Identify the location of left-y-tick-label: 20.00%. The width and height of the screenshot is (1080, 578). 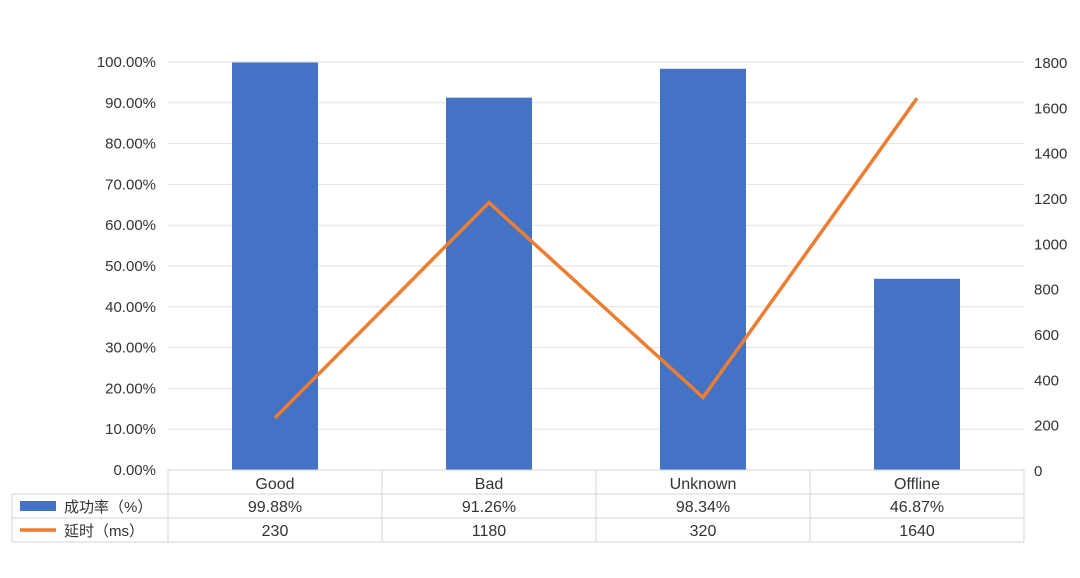
(130, 388).